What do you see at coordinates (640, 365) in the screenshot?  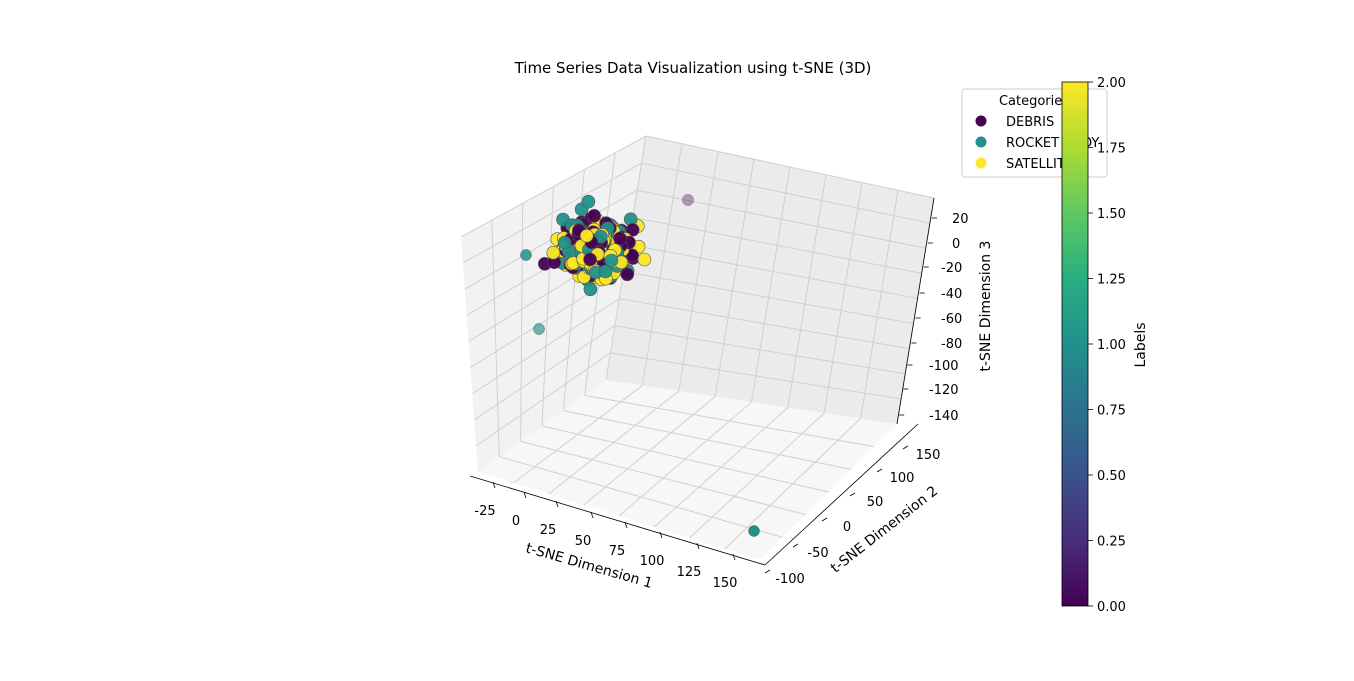 I see `scatter-outliers` at bounding box center [640, 365].